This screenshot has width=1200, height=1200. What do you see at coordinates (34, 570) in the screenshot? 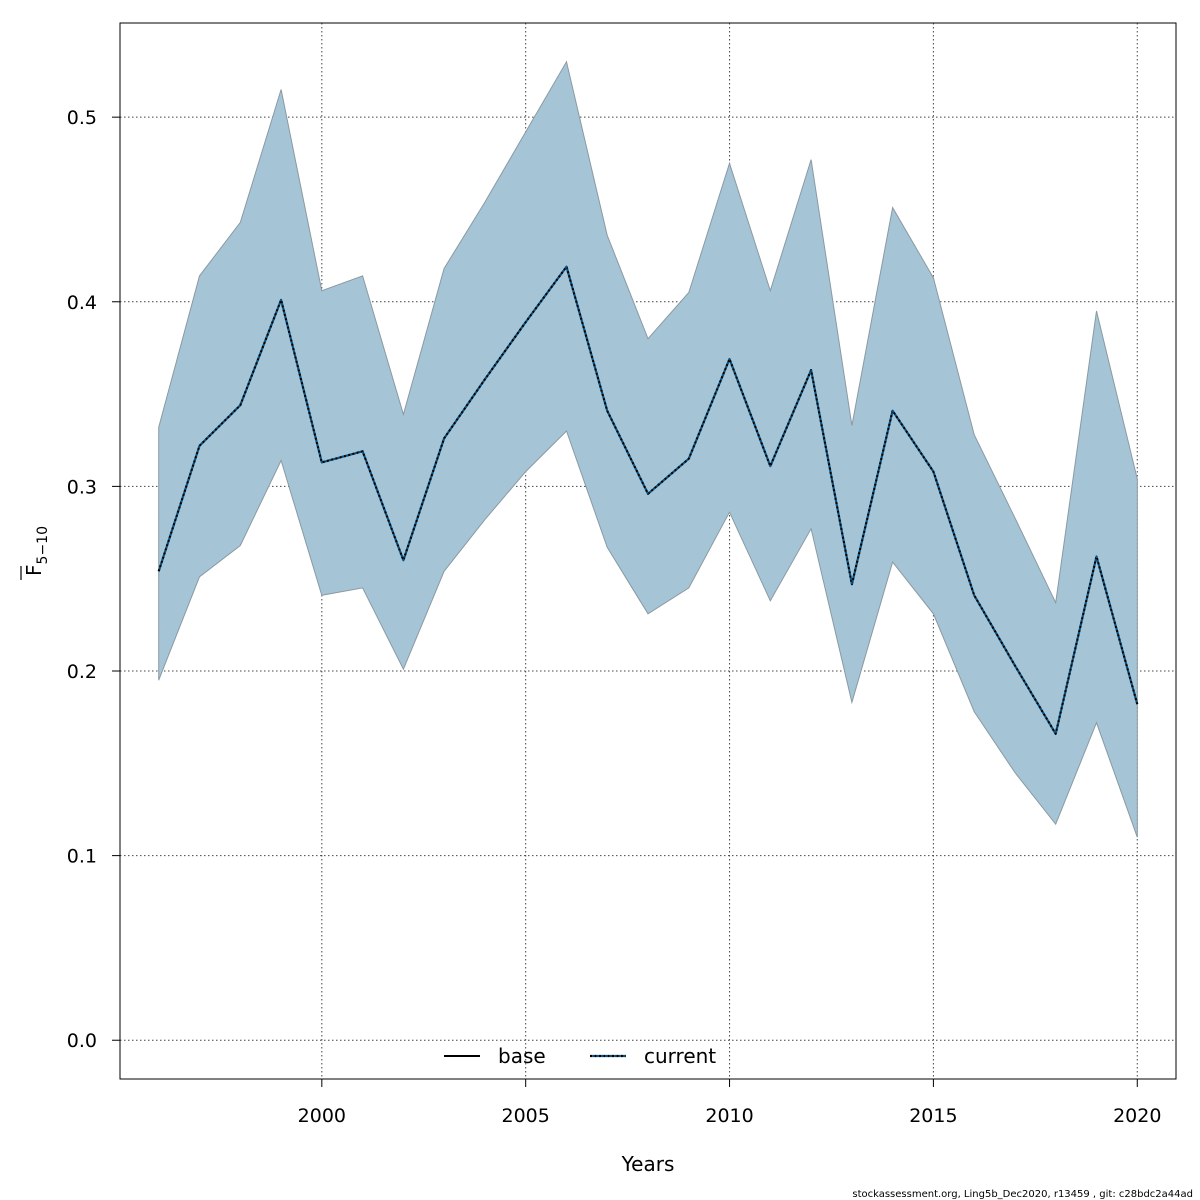
I see `y-axis-label-main: F` at bounding box center [34, 570].